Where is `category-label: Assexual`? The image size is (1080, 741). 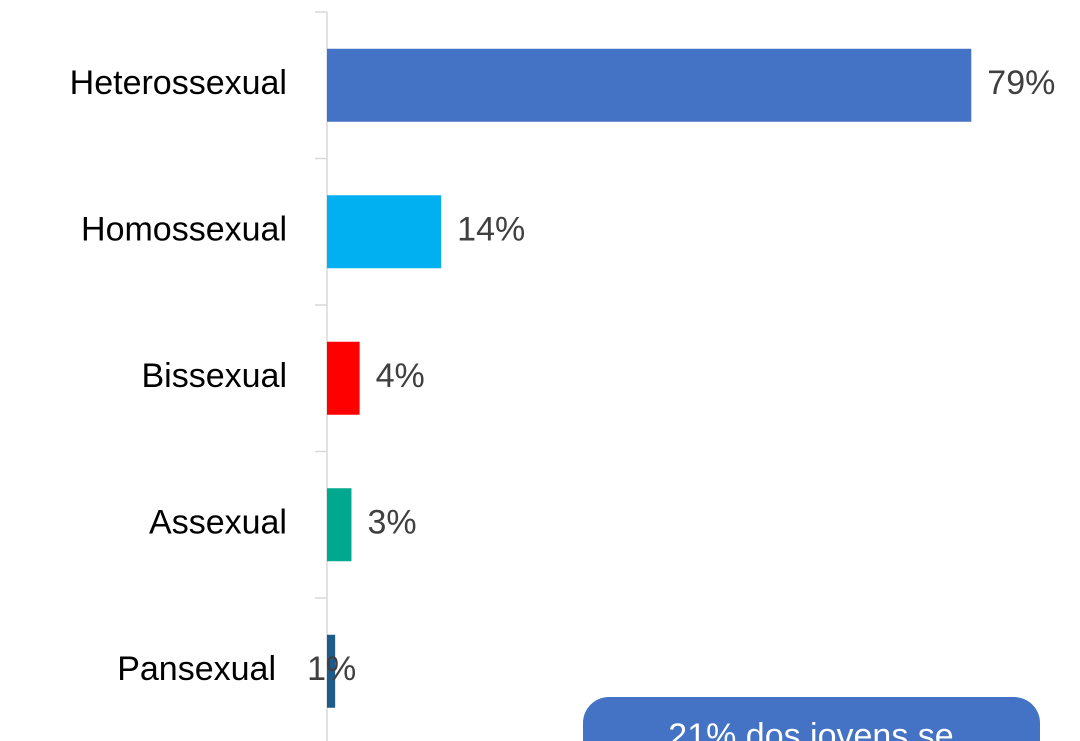 category-label: Assexual is located at coordinates (218, 523).